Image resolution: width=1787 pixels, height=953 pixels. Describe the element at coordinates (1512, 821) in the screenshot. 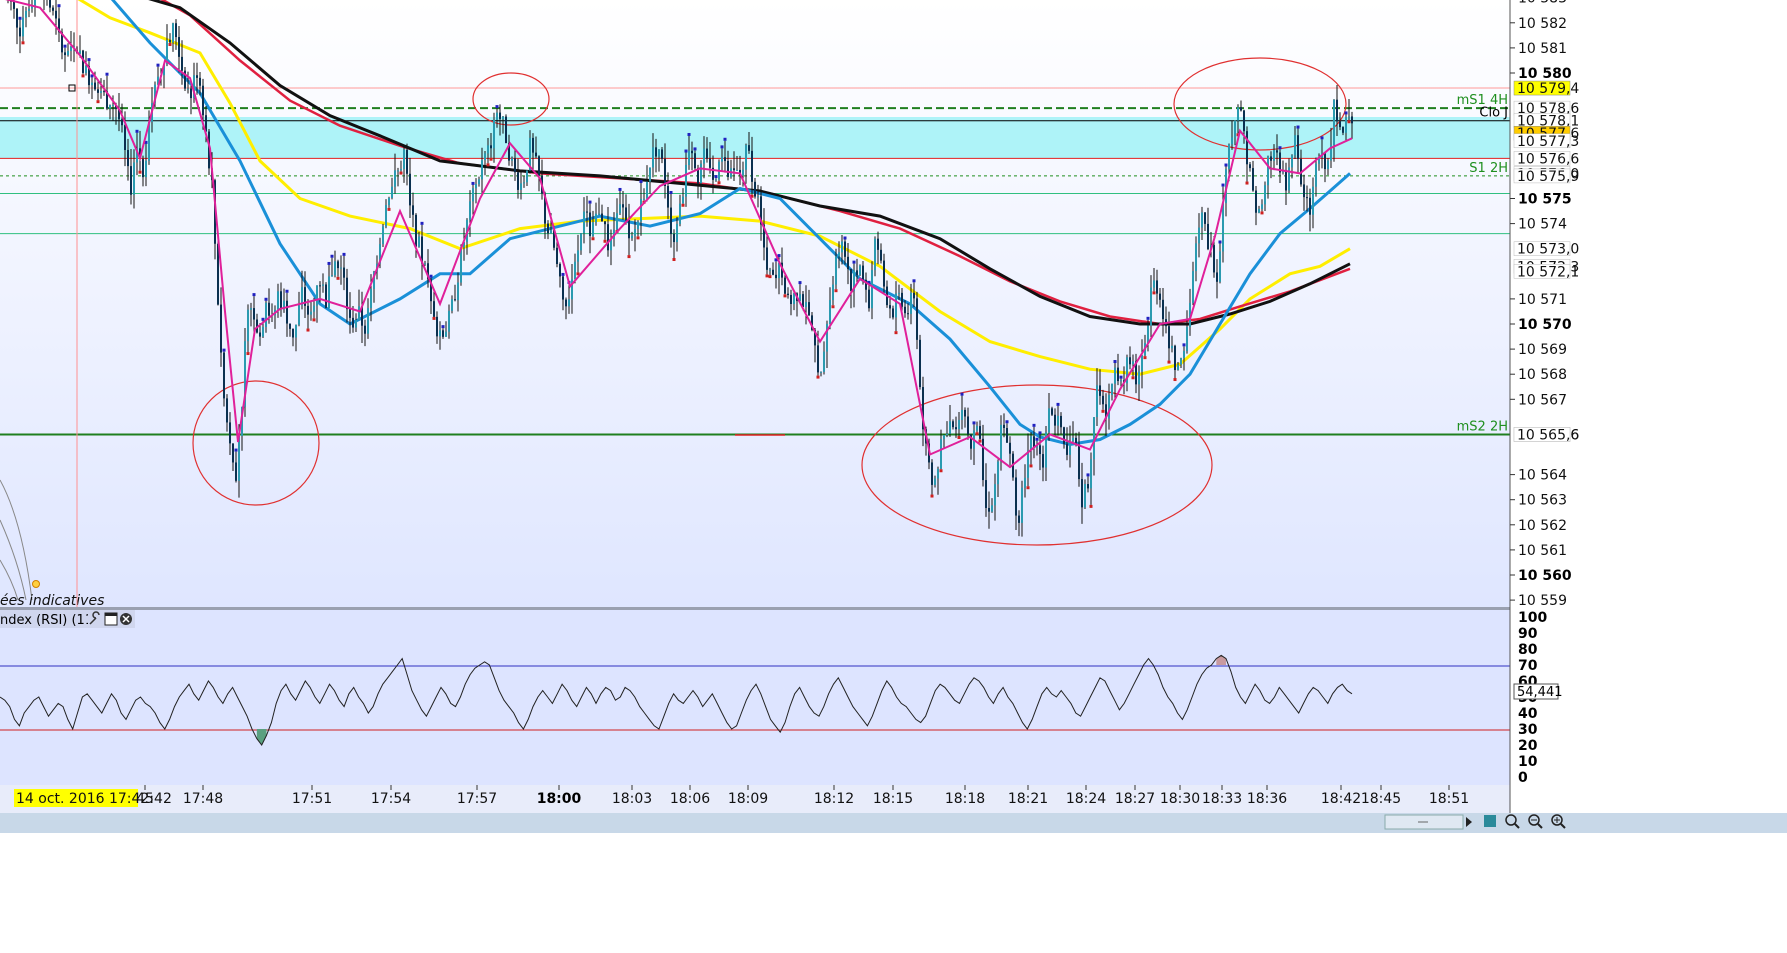

I see `zoom-area-icon` at that location.